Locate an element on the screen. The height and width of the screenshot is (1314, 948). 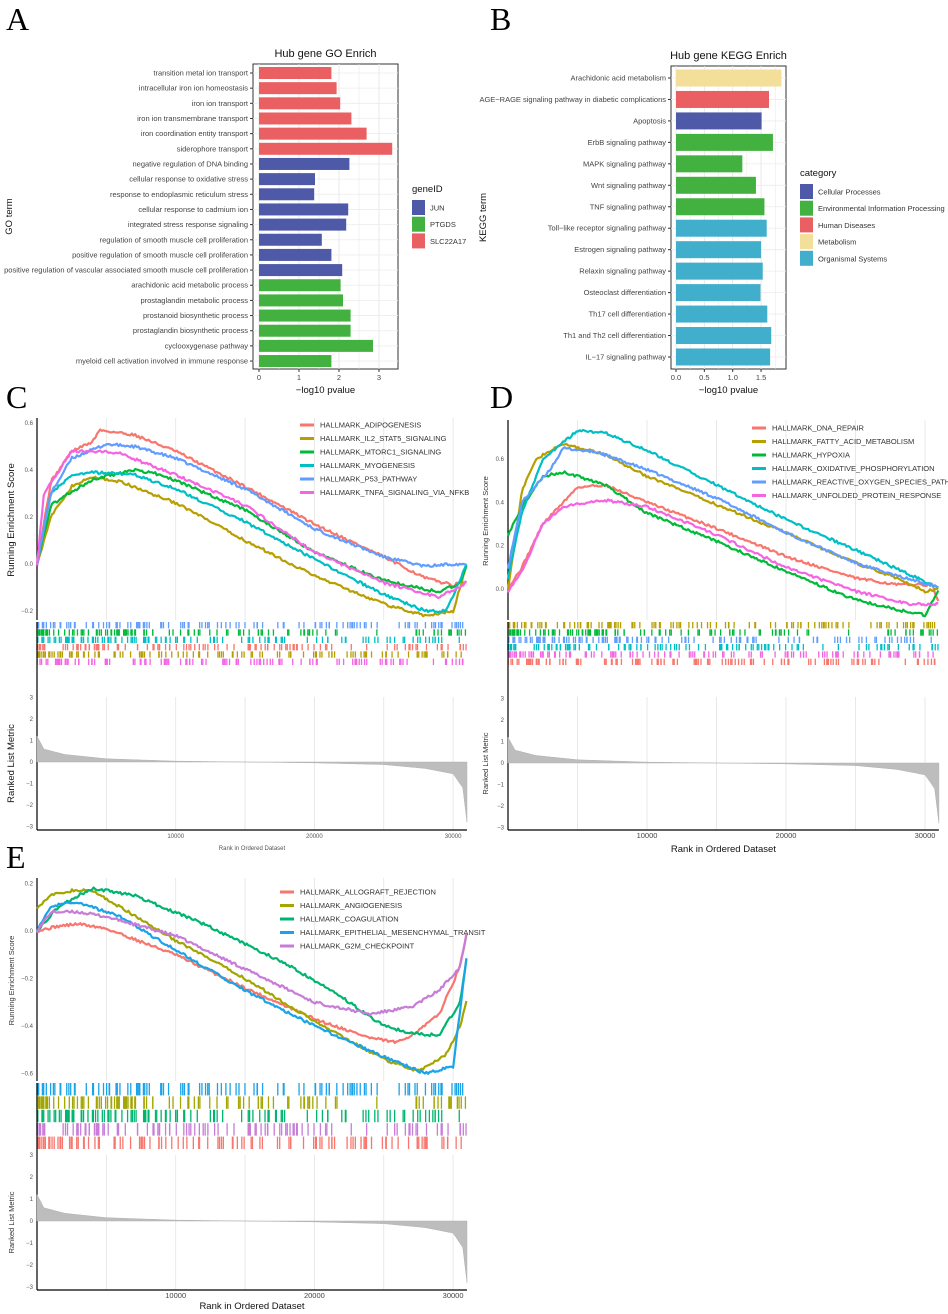
legend-label: HALLMARK_MTORC1_SIGNALING is located at coordinates (380, 452).